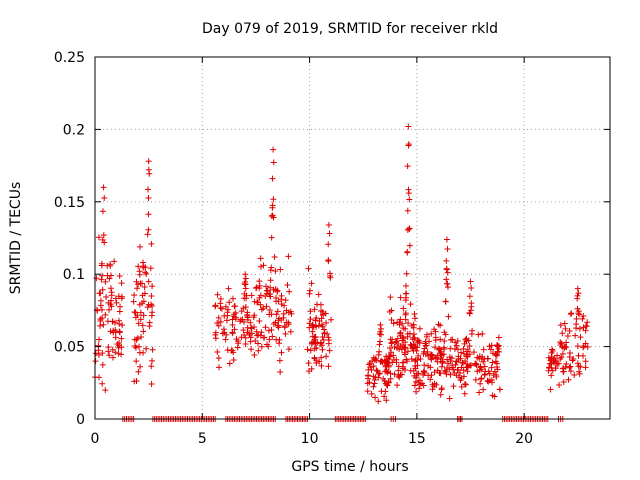  What do you see at coordinates (74, 130) in the screenshot?
I see `y-tick-label: 0.2` at bounding box center [74, 130].